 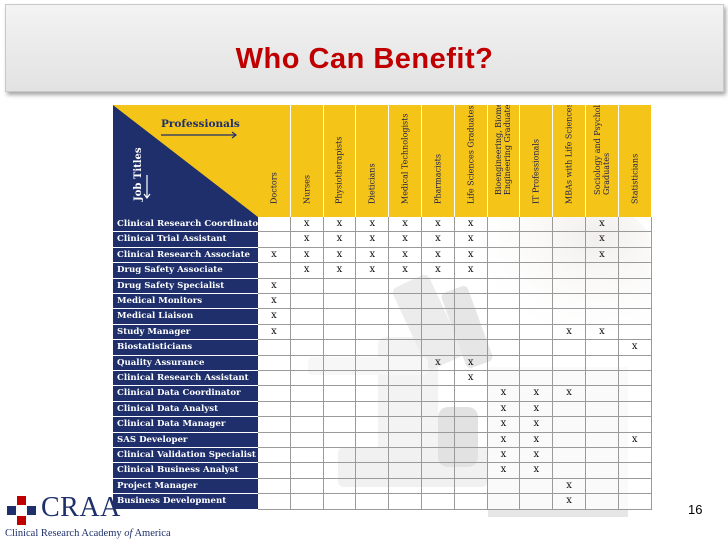 What do you see at coordinates (21, 510) in the screenshot?
I see `logo-mark-icon` at bounding box center [21, 510].